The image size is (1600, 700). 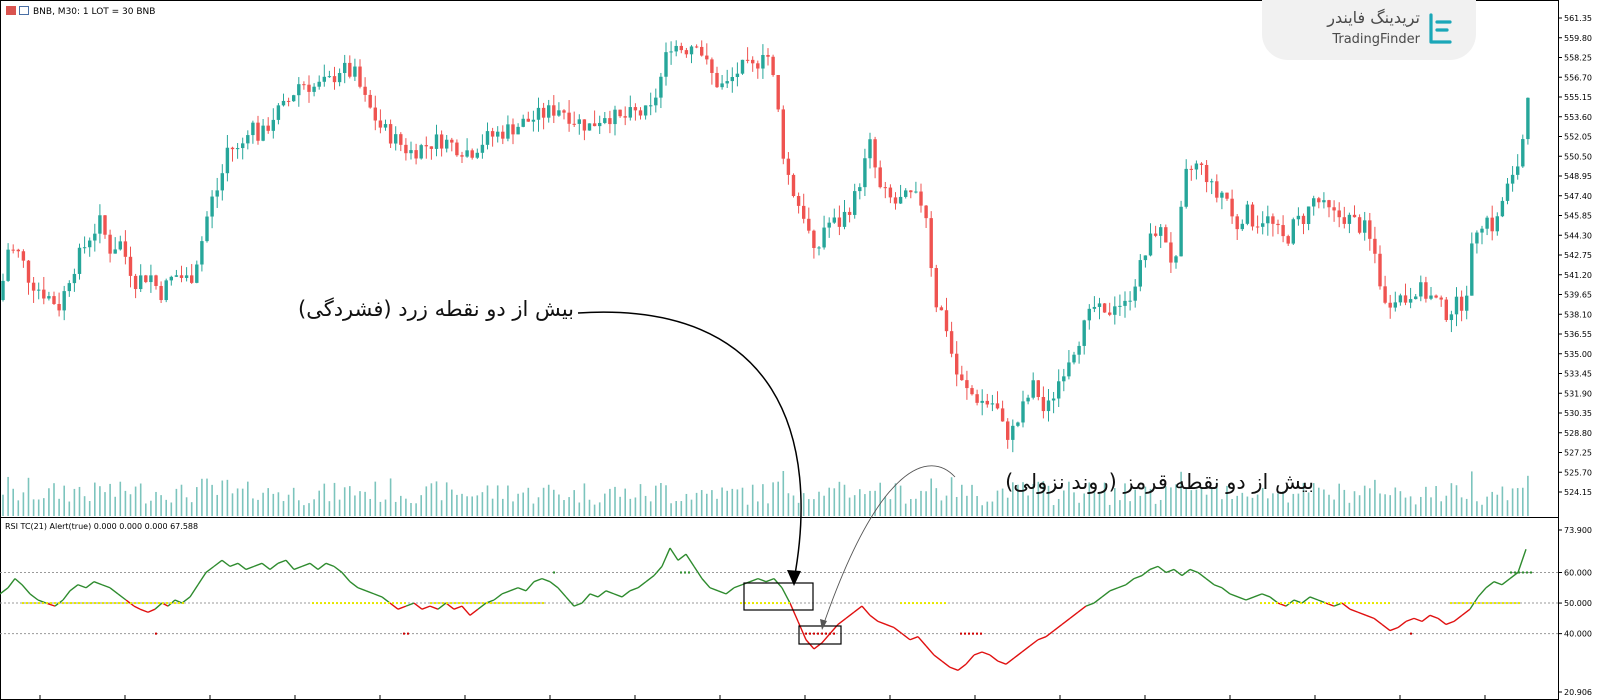 I want to click on price-tick-label: 544.30, so click(x=1578, y=235).